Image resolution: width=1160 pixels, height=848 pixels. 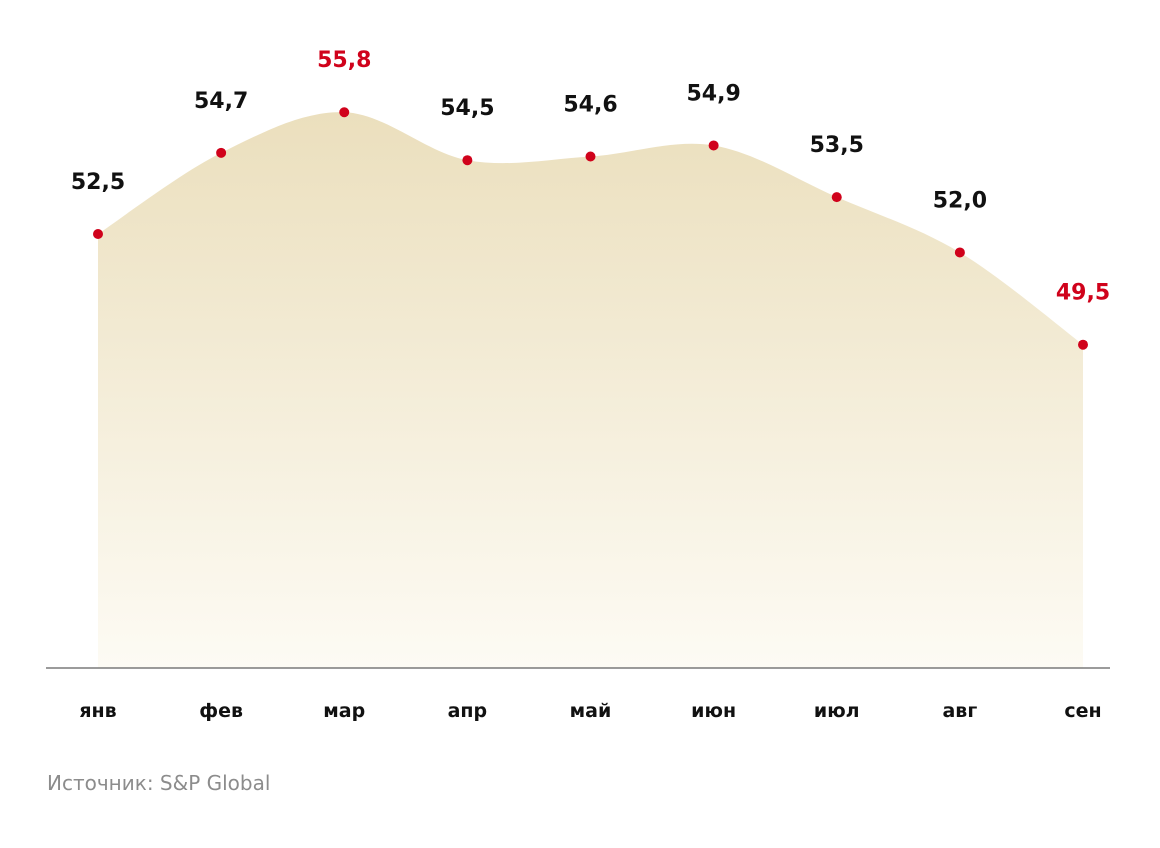 I want to click on data-point-май, so click(x=590, y=156).